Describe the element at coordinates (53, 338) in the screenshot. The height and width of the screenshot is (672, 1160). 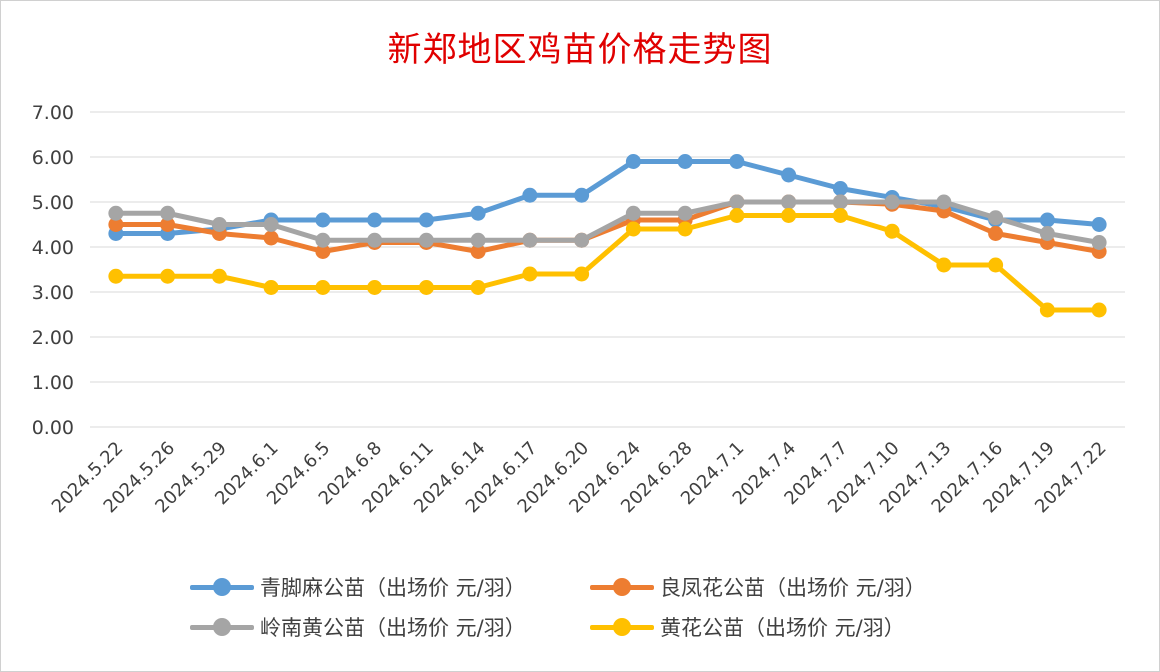
I see `y-tick-label: 2.00` at that location.